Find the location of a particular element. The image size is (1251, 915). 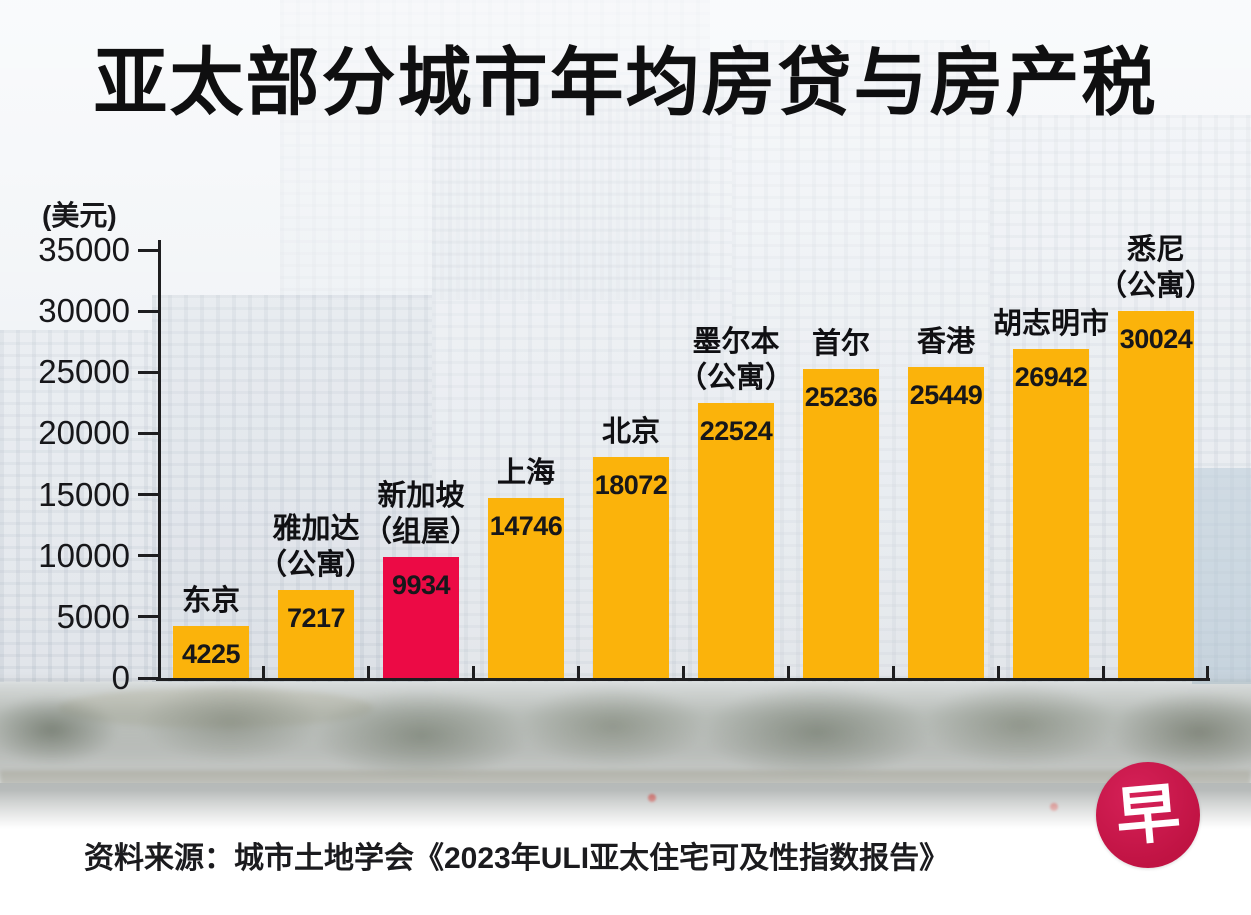

y-tick-label: 15000 is located at coordinates (84, 494).